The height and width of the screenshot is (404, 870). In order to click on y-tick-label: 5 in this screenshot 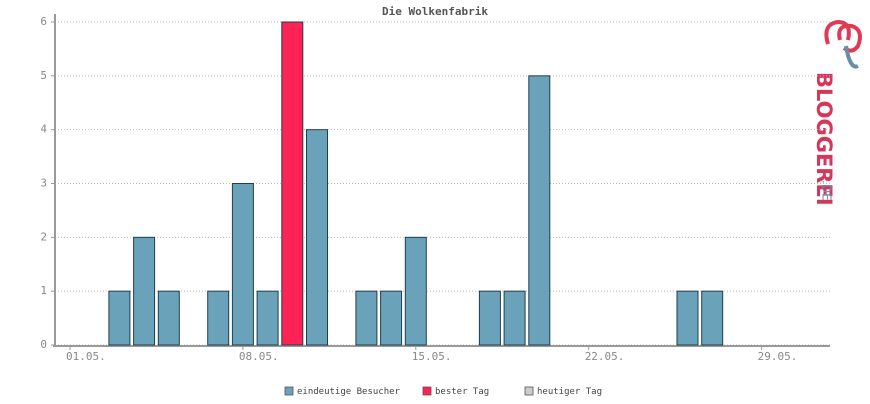, I will do `click(43, 75)`.